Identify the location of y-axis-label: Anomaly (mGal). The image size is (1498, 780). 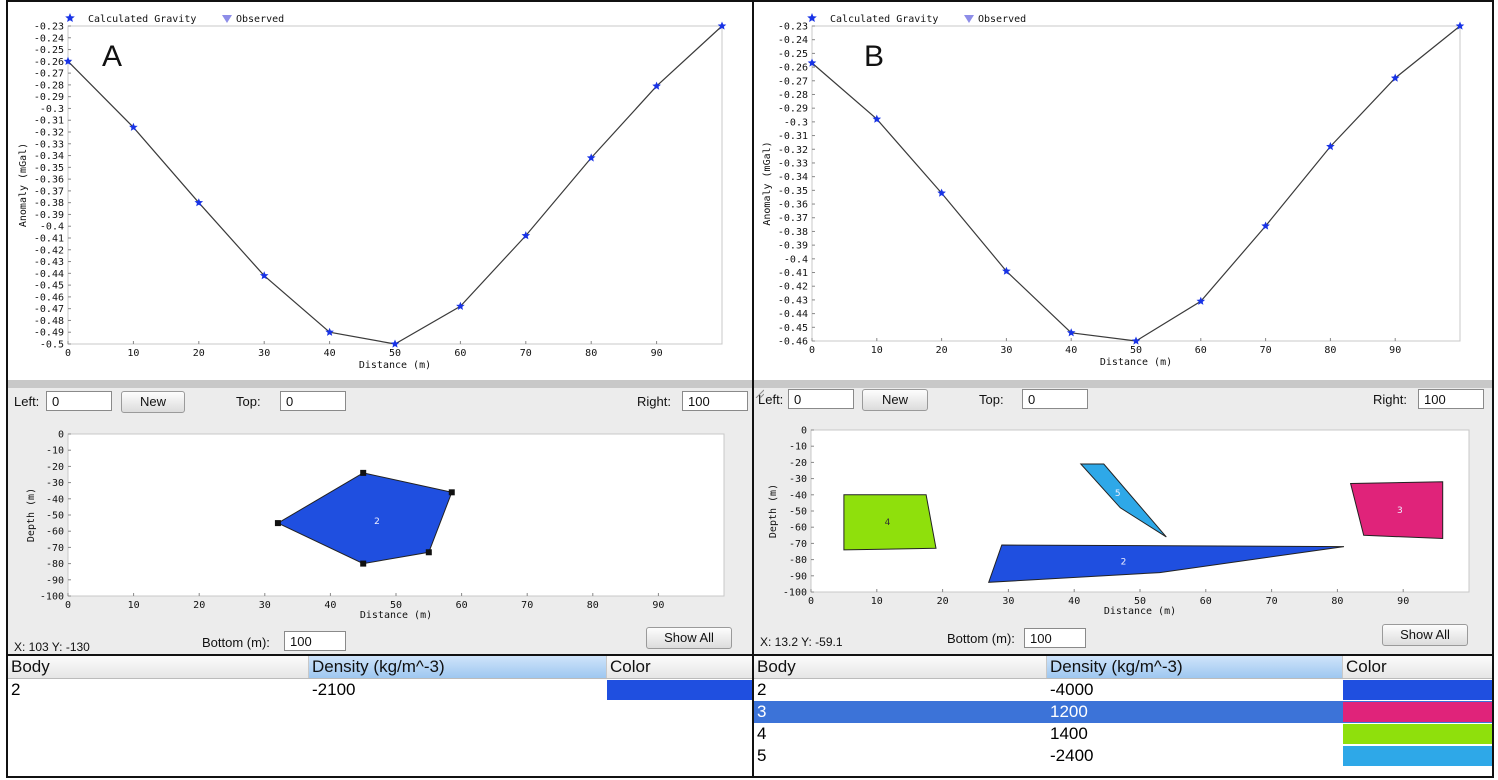
(23, 185).